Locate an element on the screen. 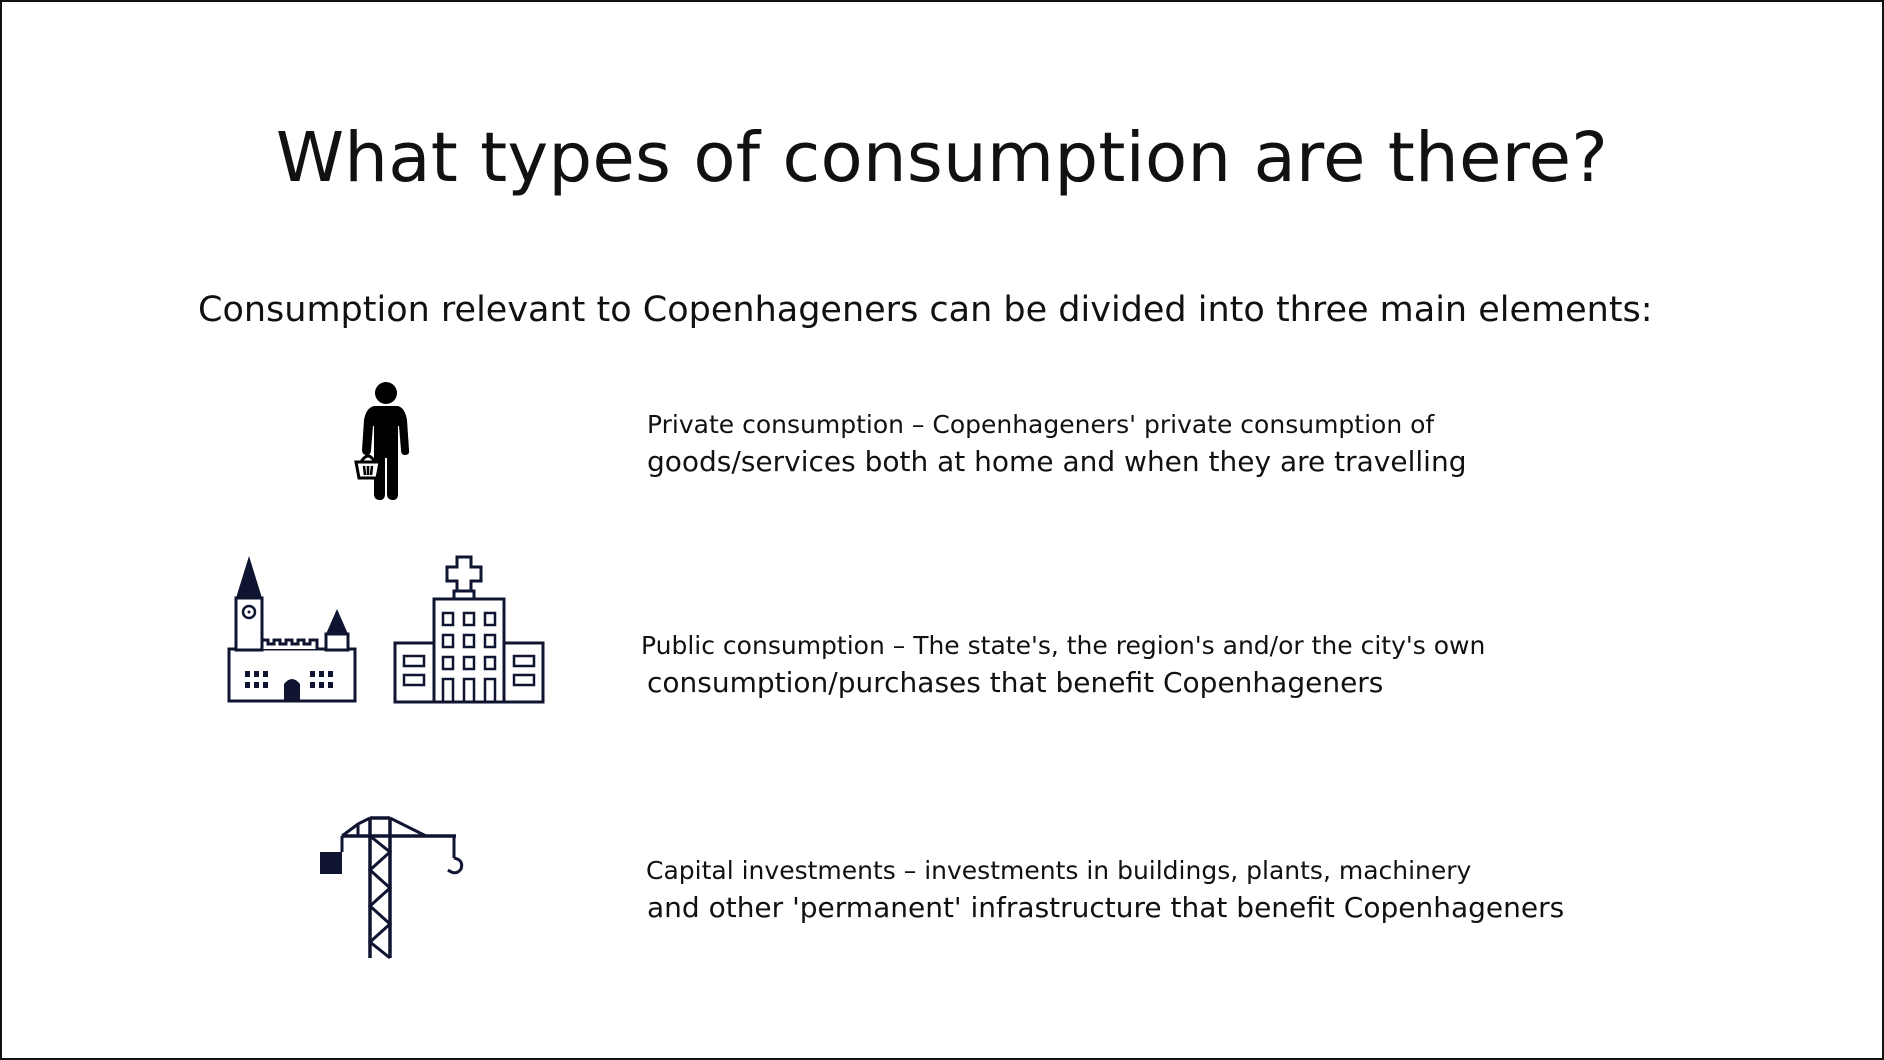 This screenshot has width=1884, height=1060. city-hall-icon is located at coordinates (292, 629).